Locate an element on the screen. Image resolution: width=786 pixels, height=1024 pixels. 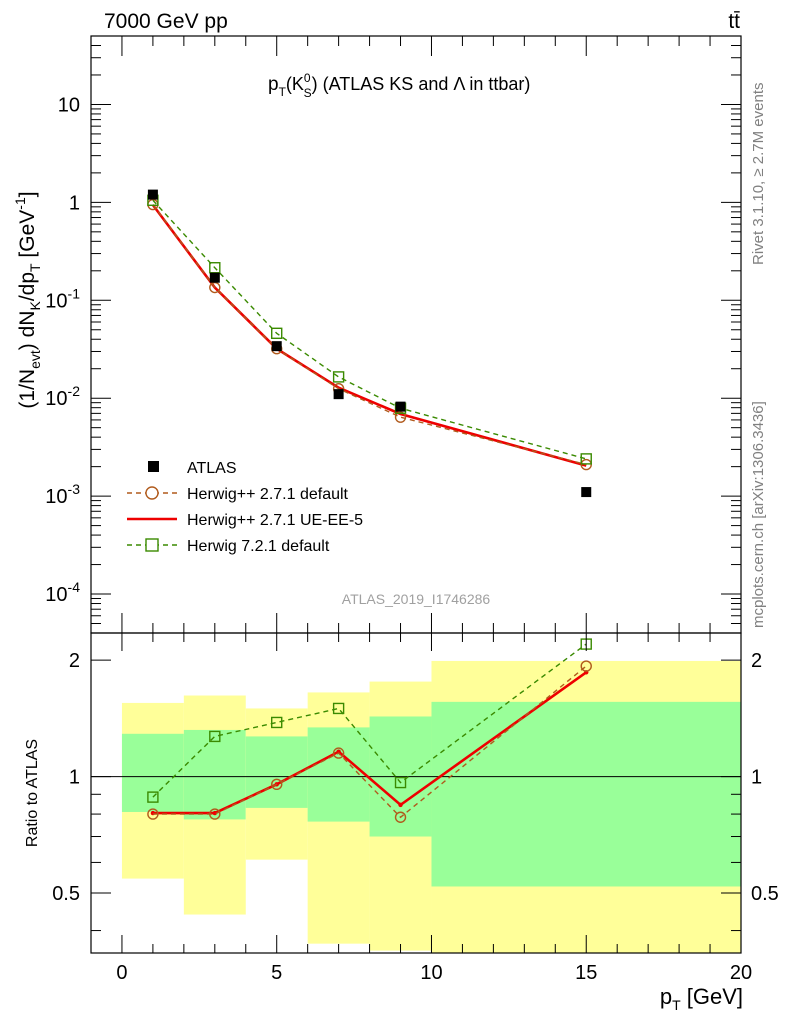
y-tick-label: 10 is located at coordinates (69, 105).